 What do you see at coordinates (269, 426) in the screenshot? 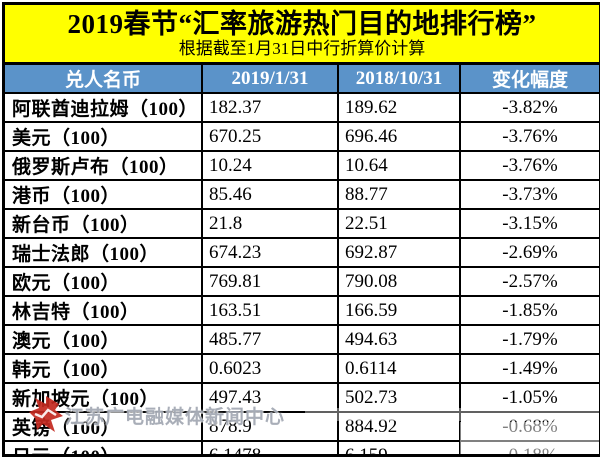
I see `rate-2019-cell: 878.9` at bounding box center [269, 426].